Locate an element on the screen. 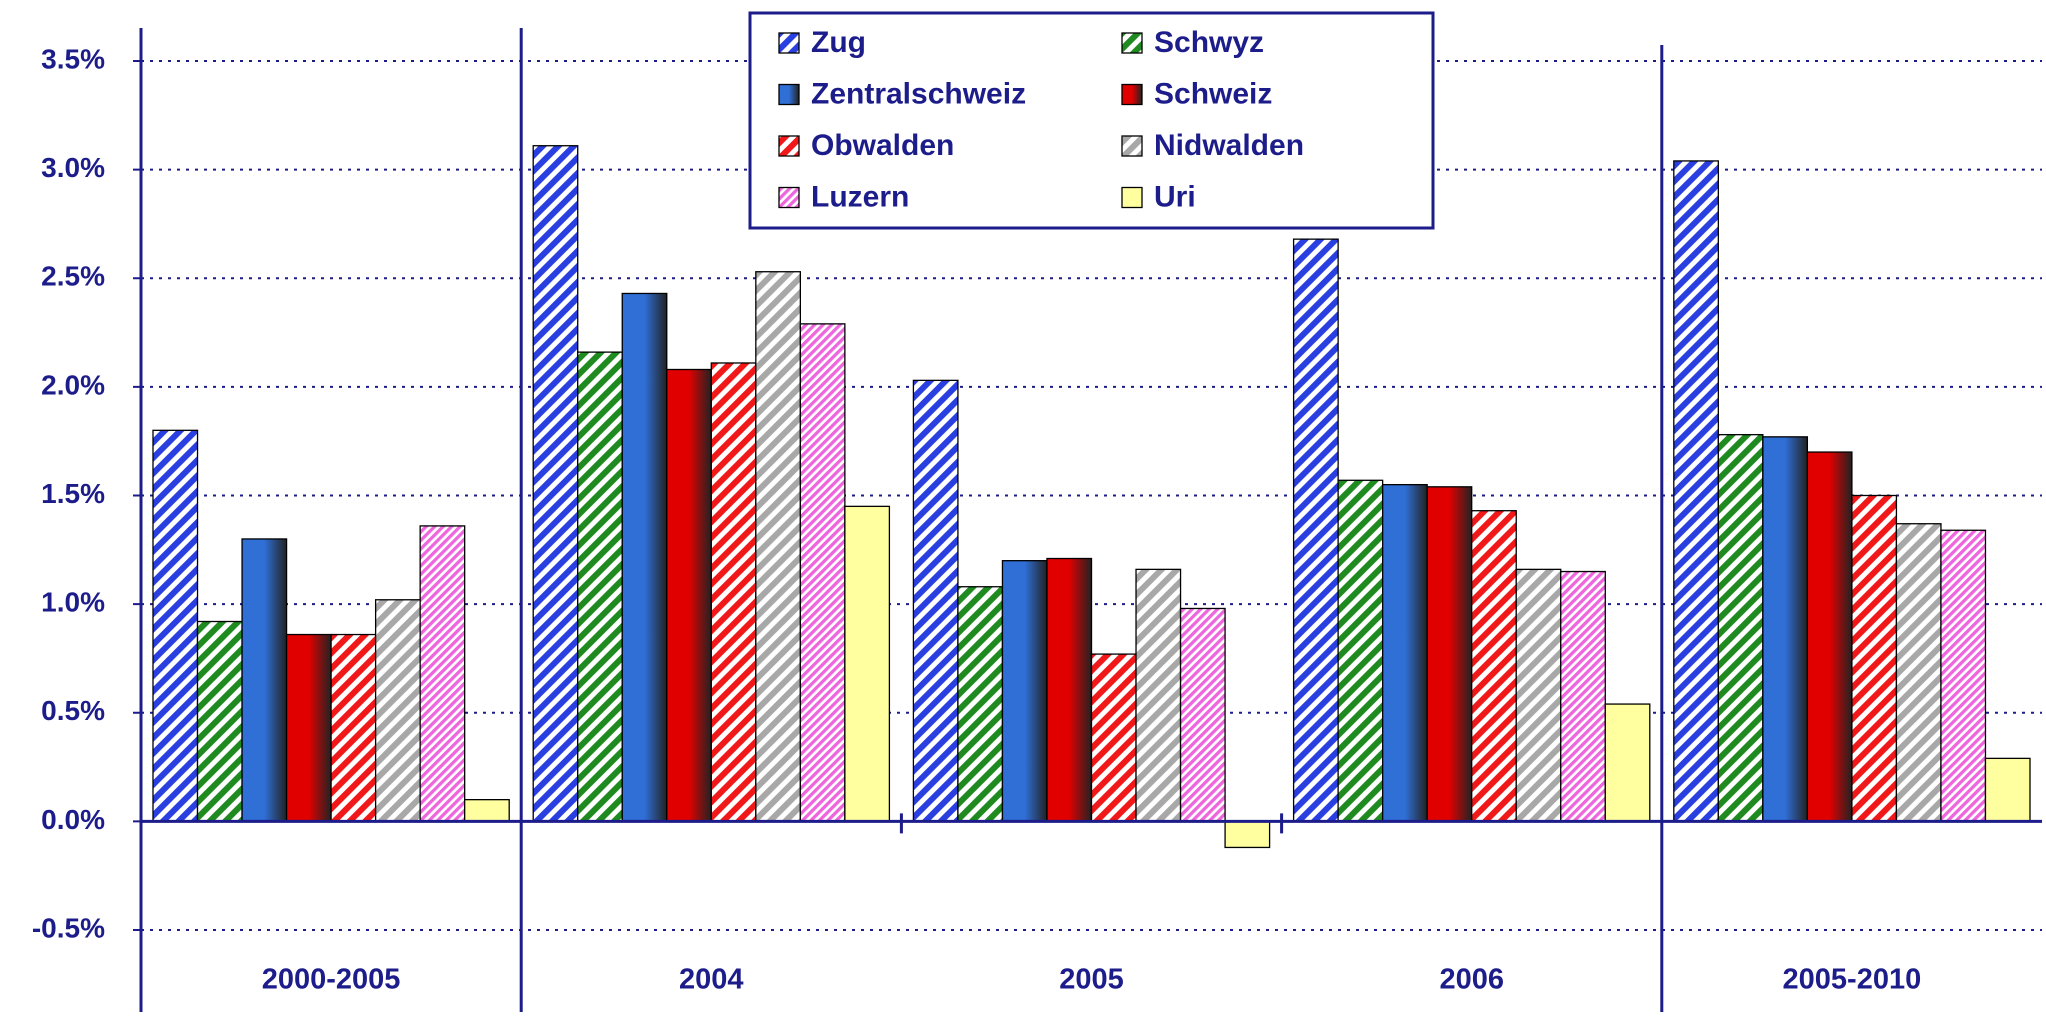 This screenshot has height=1016, width=2046. x-tick-label: 2000-2005 is located at coordinates (331, 980).